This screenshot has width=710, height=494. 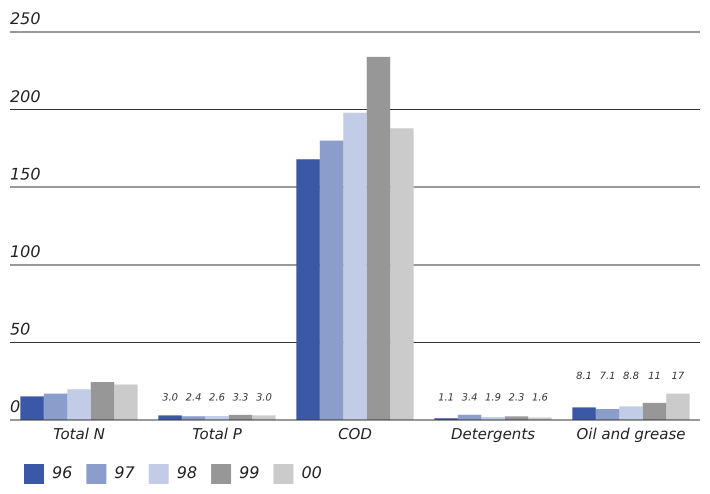 What do you see at coordinates (240, 398) in the screenshot?
I see `data-label: 3.3` at bounding box center [240, 398].